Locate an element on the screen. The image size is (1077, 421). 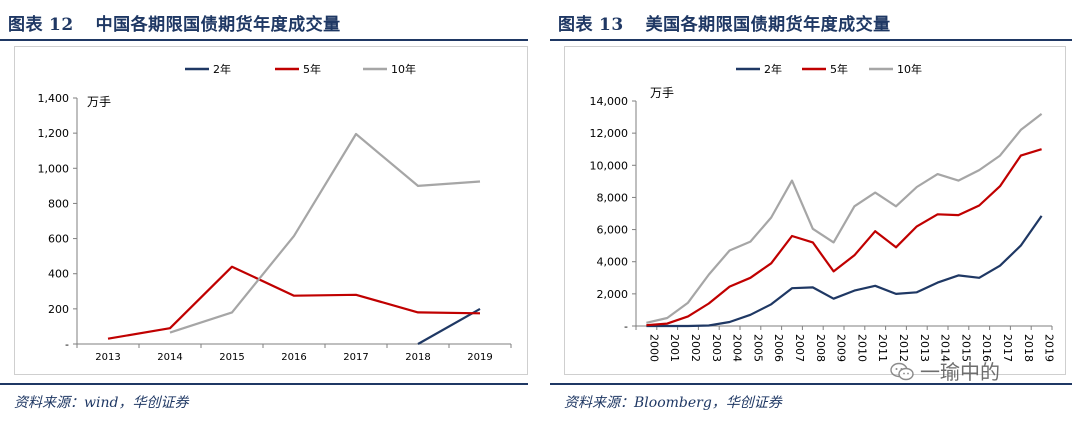
right-y-tick-label: 6,000 is located at coordinates (613, 230).